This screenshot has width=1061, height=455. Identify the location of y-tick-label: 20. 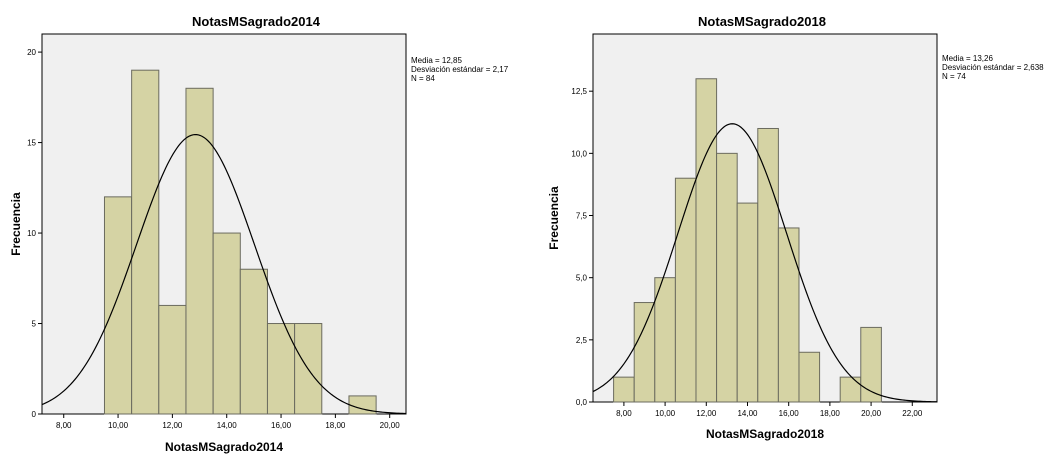
(31, 52).